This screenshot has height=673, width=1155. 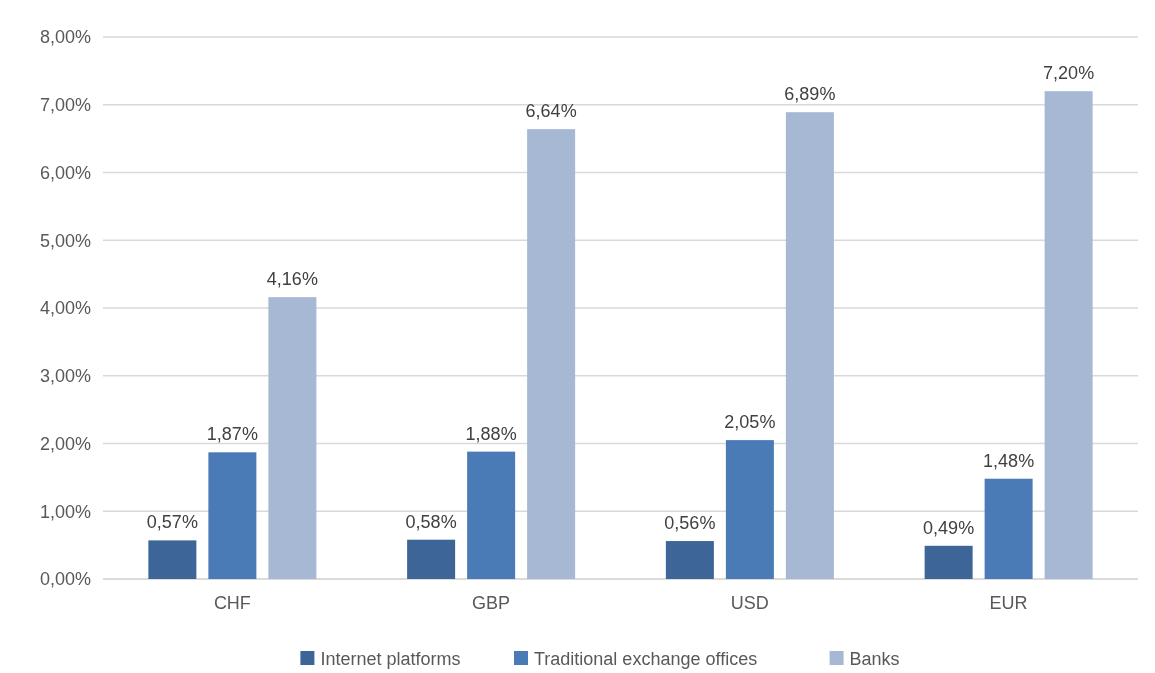 I want to click on y-tick-label: 8,00%, so click(x=65, y=37).